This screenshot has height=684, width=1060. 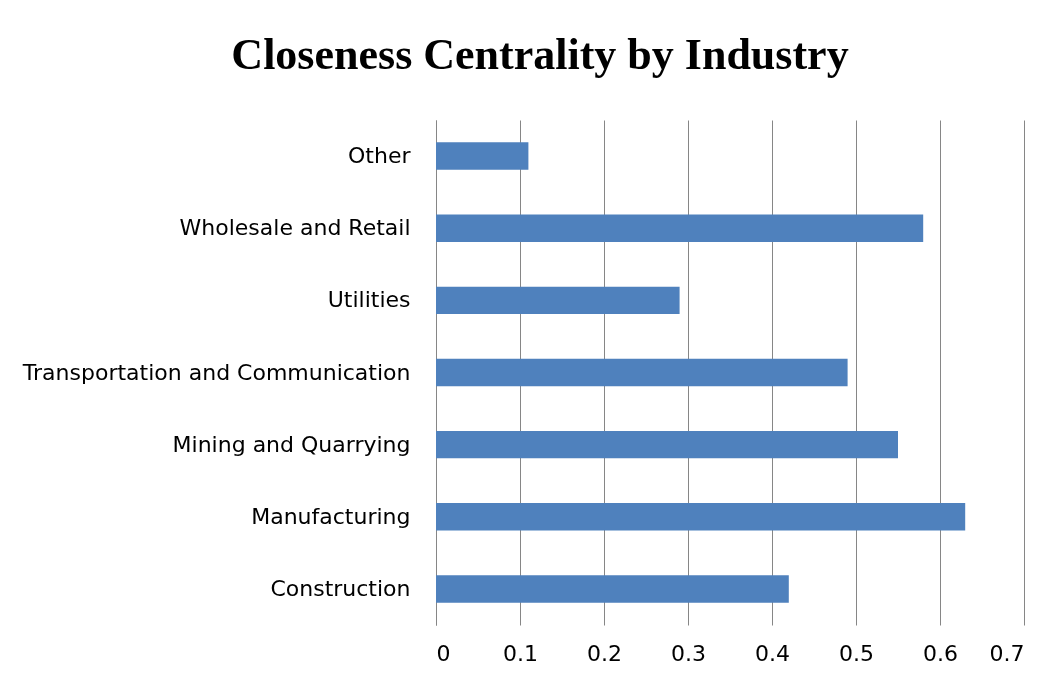 I want to click on x-tick-label: 0.6, so click(x=940, y=653).